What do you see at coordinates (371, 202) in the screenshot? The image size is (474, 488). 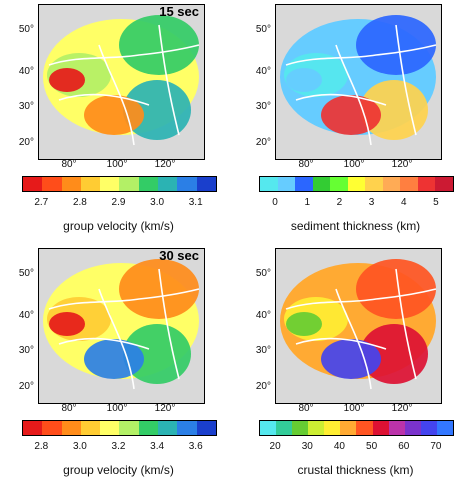 I see `colorbar-tick-label: 3` at bounding box center [371, 202].